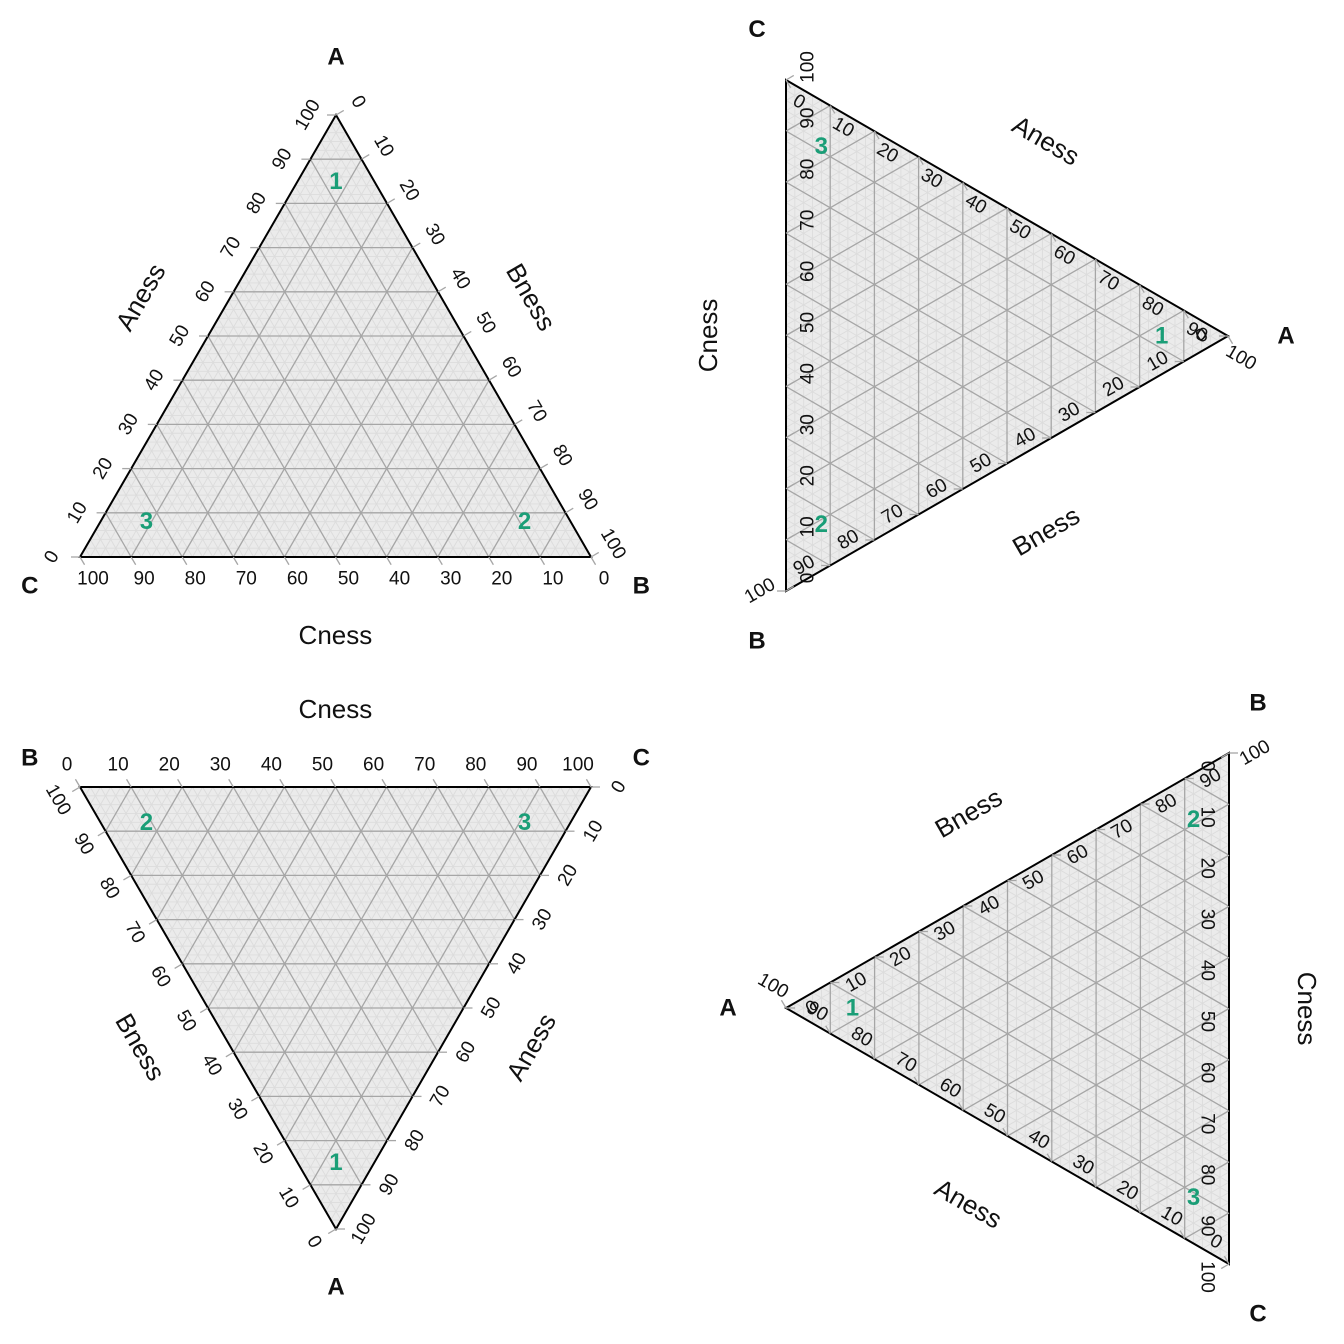  Describe the element at coordinates (485, 323) in the screenshot. I see `tick-label-b-50: 50` at that location.